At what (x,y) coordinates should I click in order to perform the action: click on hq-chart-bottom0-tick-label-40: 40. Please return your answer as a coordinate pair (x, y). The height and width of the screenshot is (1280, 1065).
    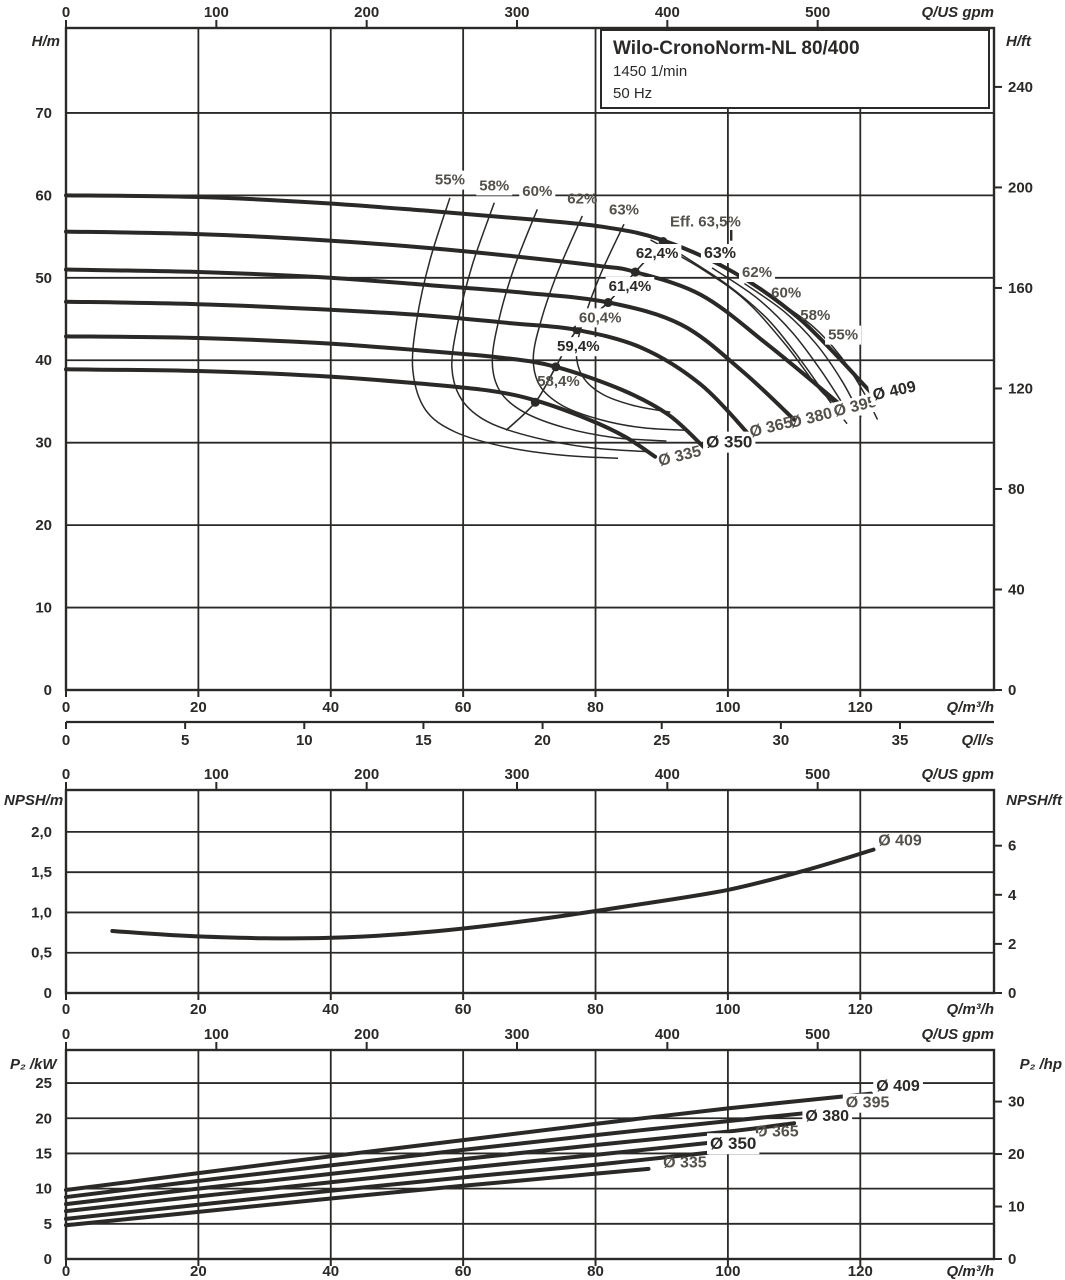
    Looking at the image, I should click on (330, 707).